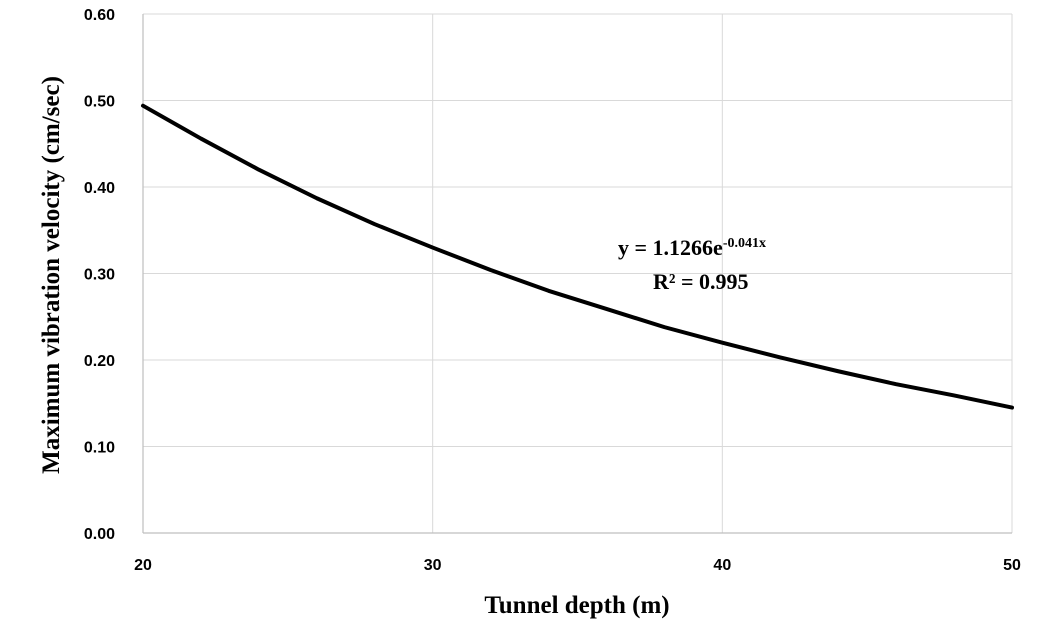 Image resolution: width=1039 pixels, height=625 pixels. Describe the element at coordinates (99, 275) in the screenshot. I see `y-tick-label: 0.30` at that location.